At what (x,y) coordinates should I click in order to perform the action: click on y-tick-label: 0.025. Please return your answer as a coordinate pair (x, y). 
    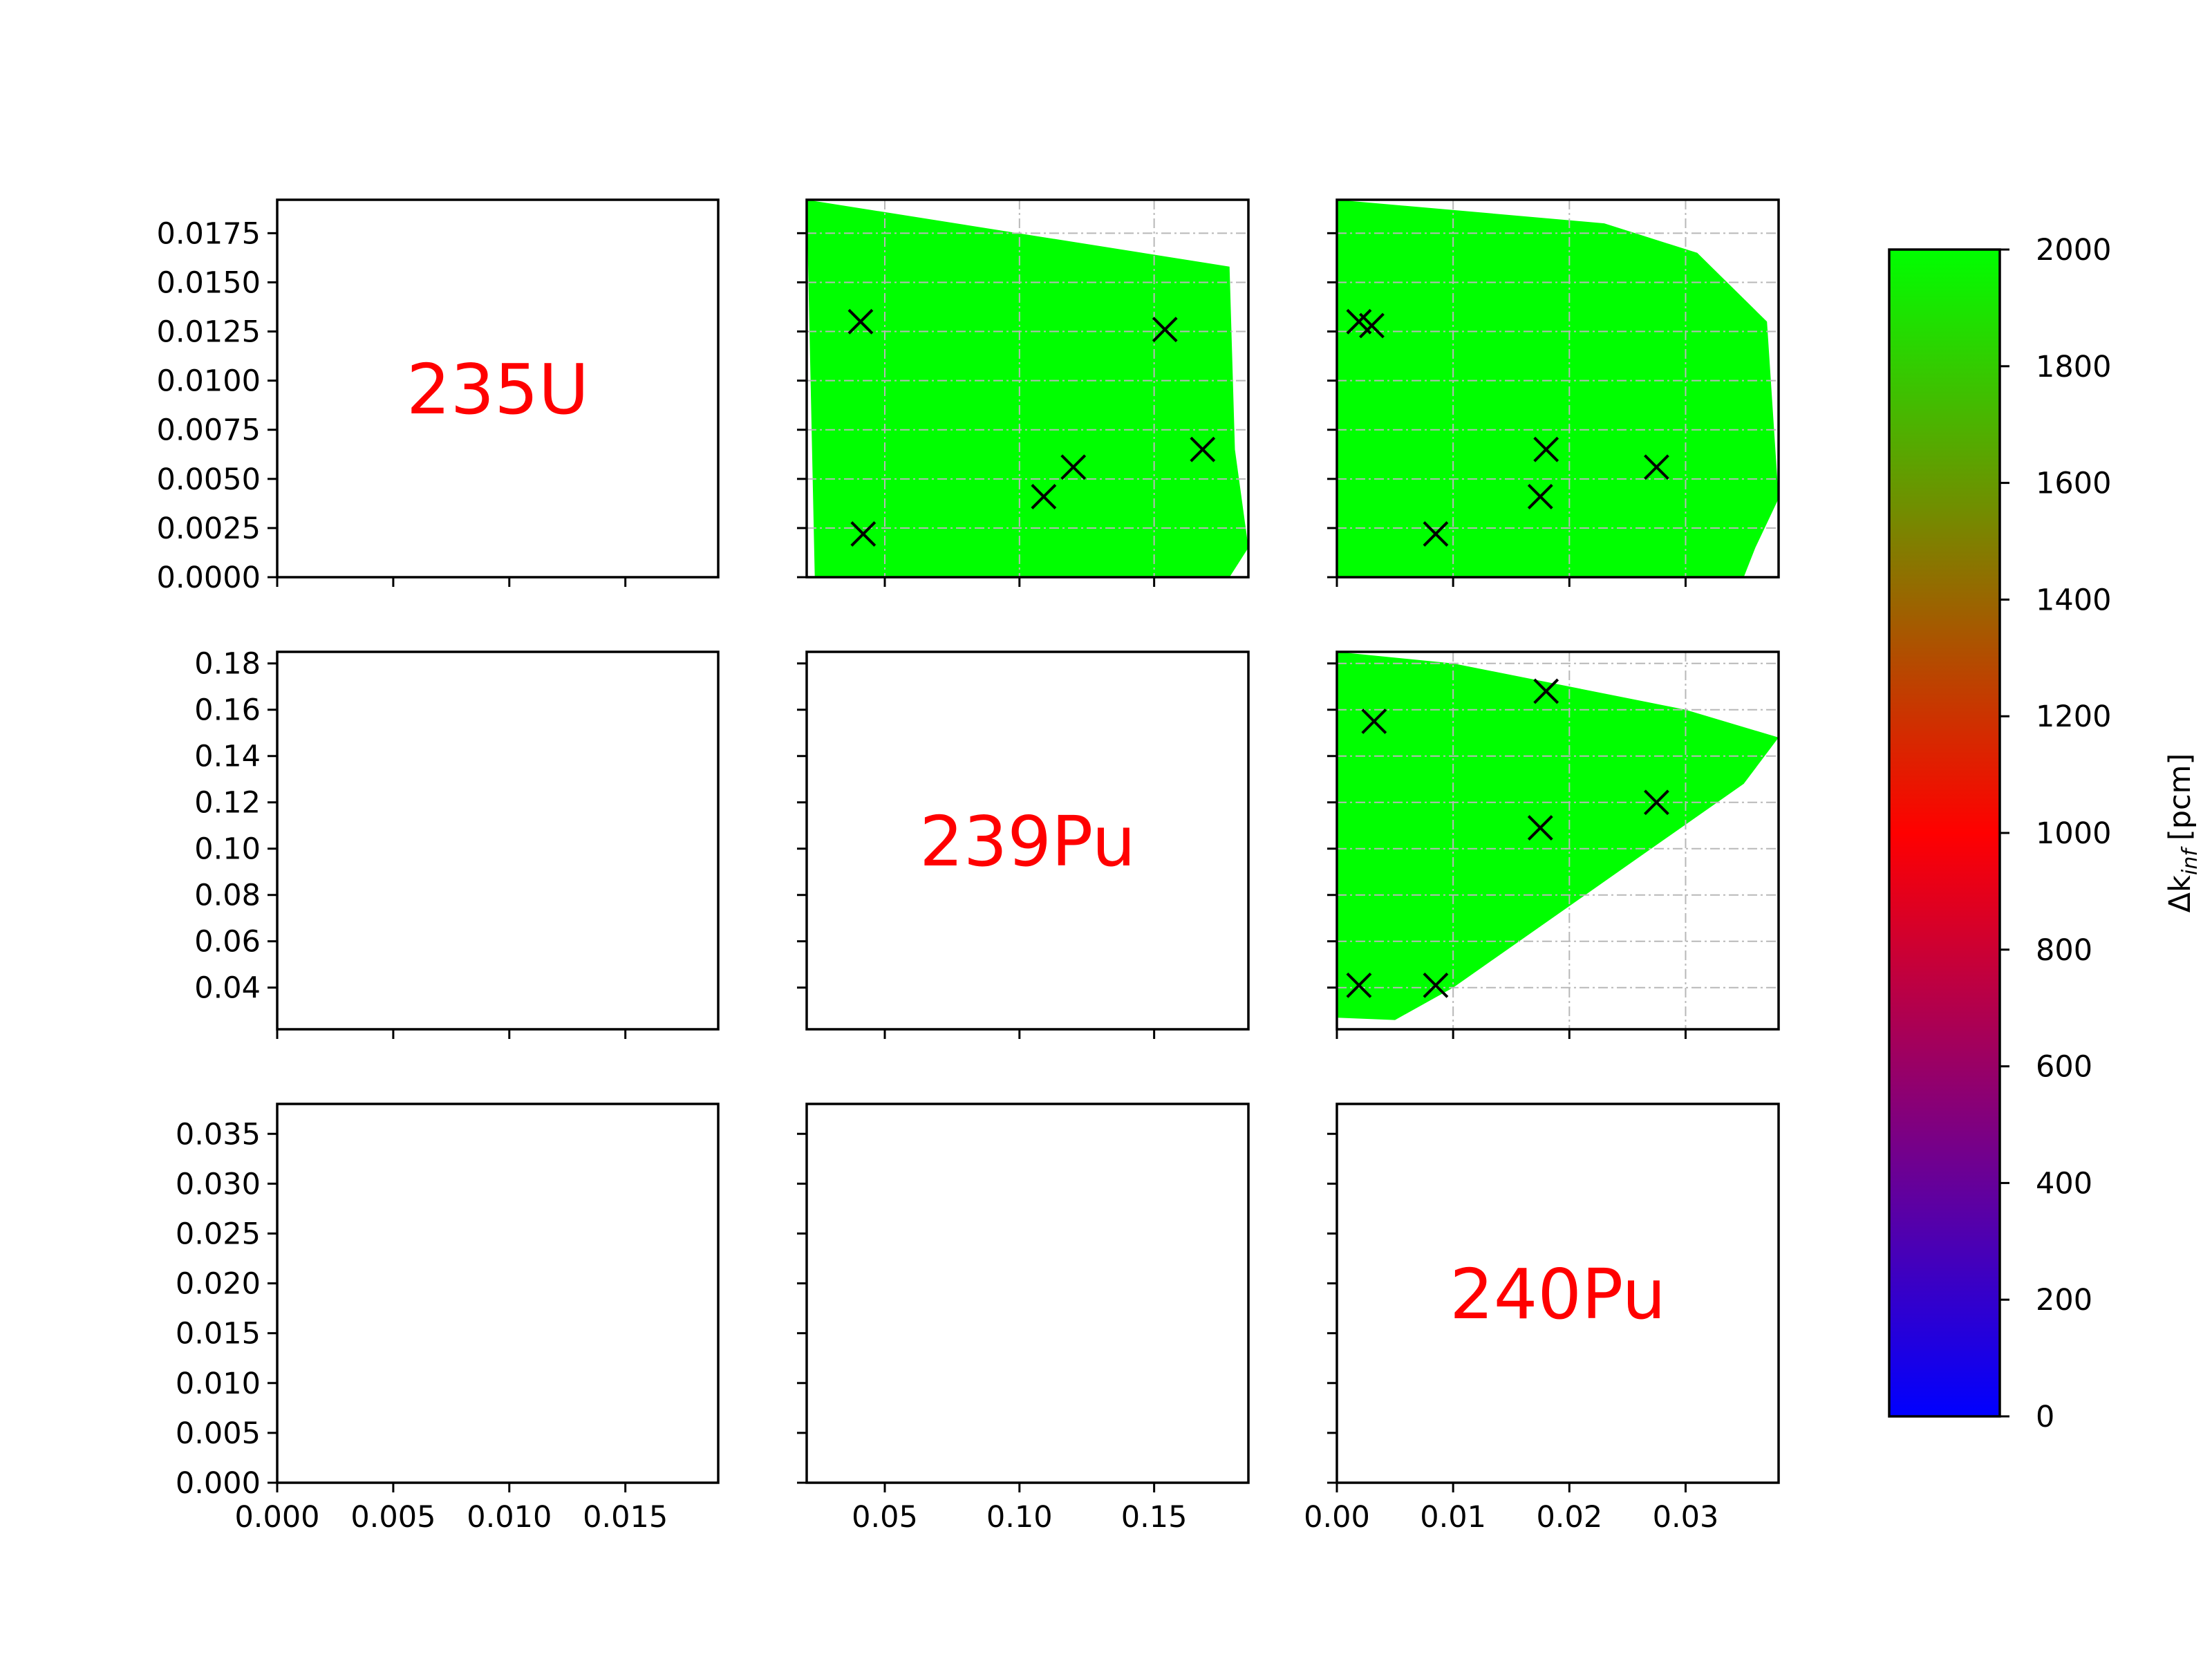
    Looking at the image, I should click on (218, 1234).